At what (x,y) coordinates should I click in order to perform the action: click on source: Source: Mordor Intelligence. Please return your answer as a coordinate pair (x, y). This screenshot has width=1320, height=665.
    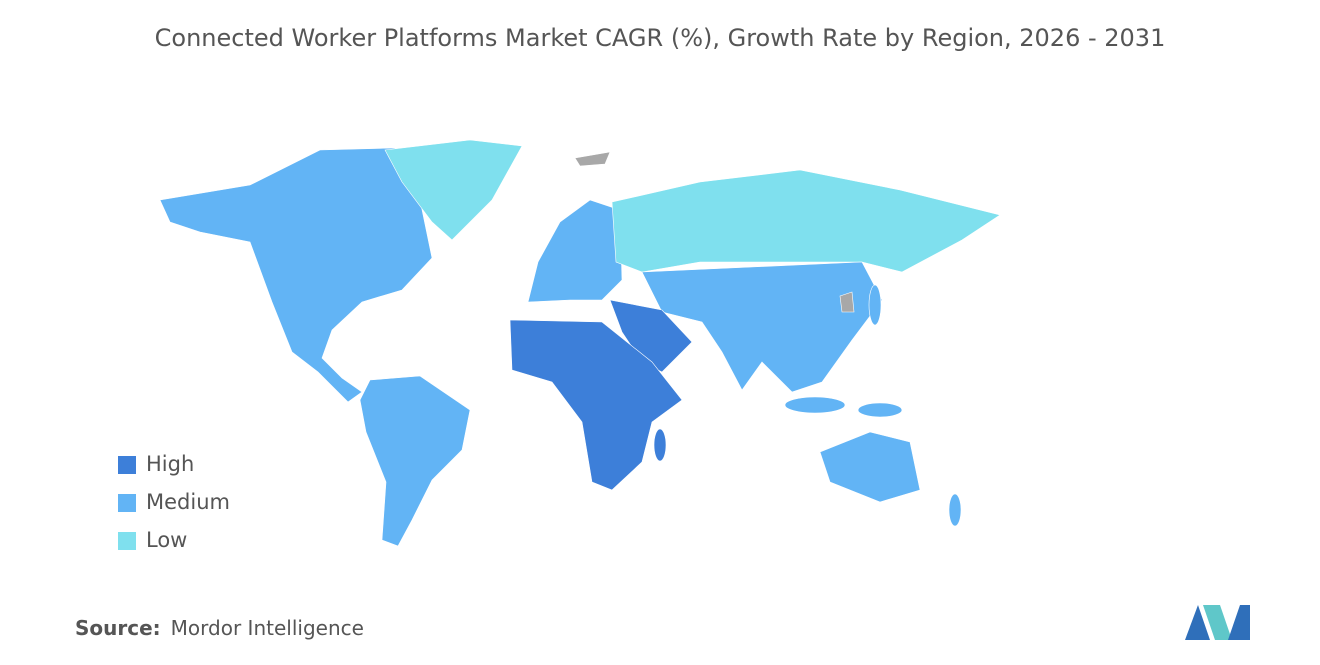
    Looking at the image, I should click on (219, 628).